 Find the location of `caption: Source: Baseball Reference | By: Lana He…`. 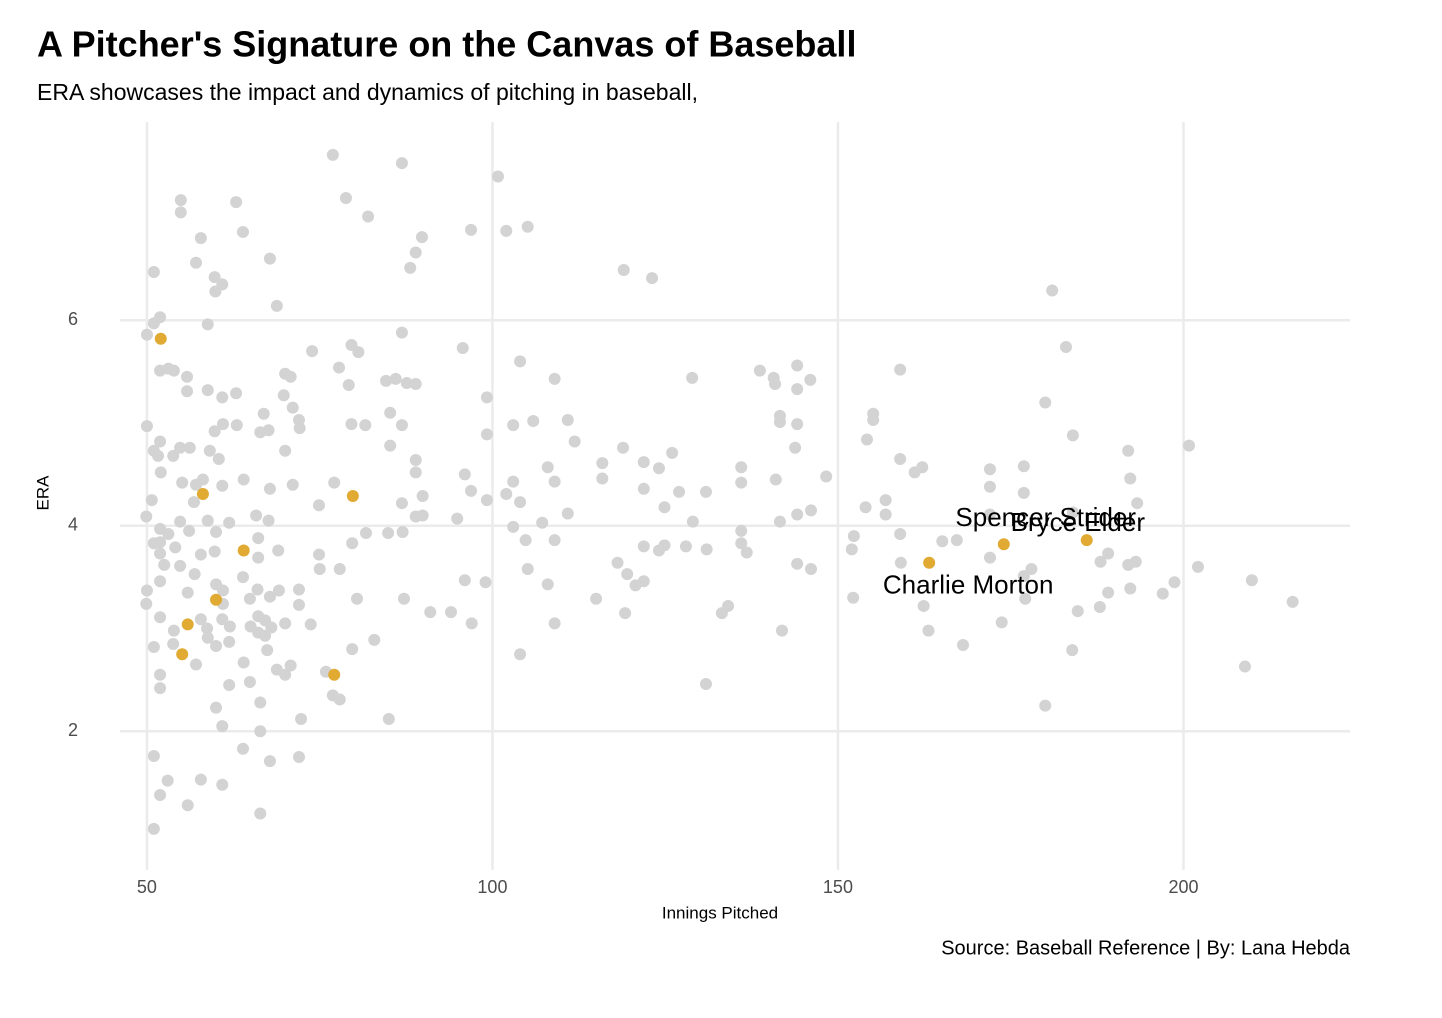

caption: Source: Baseball Reference | By: Lana He… is located at coordinates (1146, 948).